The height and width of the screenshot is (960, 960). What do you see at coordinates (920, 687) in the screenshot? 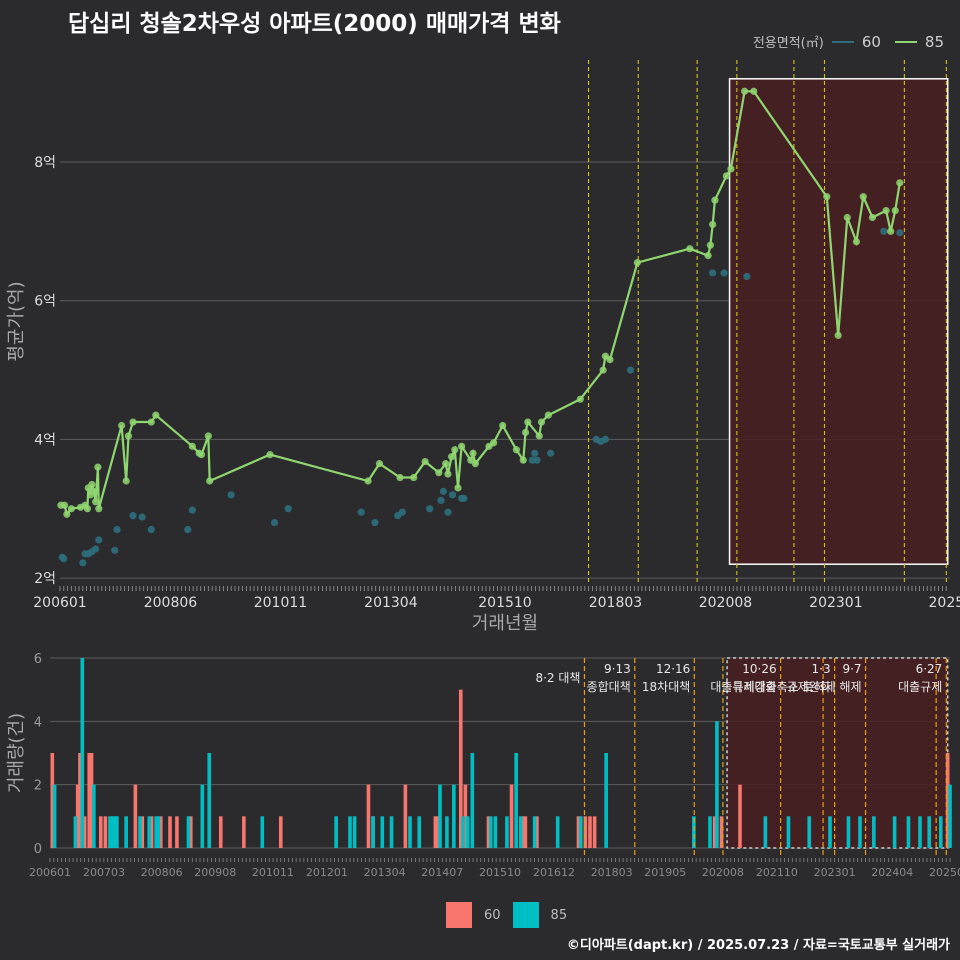
I see `policy-sublabel: 대출규제` at bounding box center [920, 687].